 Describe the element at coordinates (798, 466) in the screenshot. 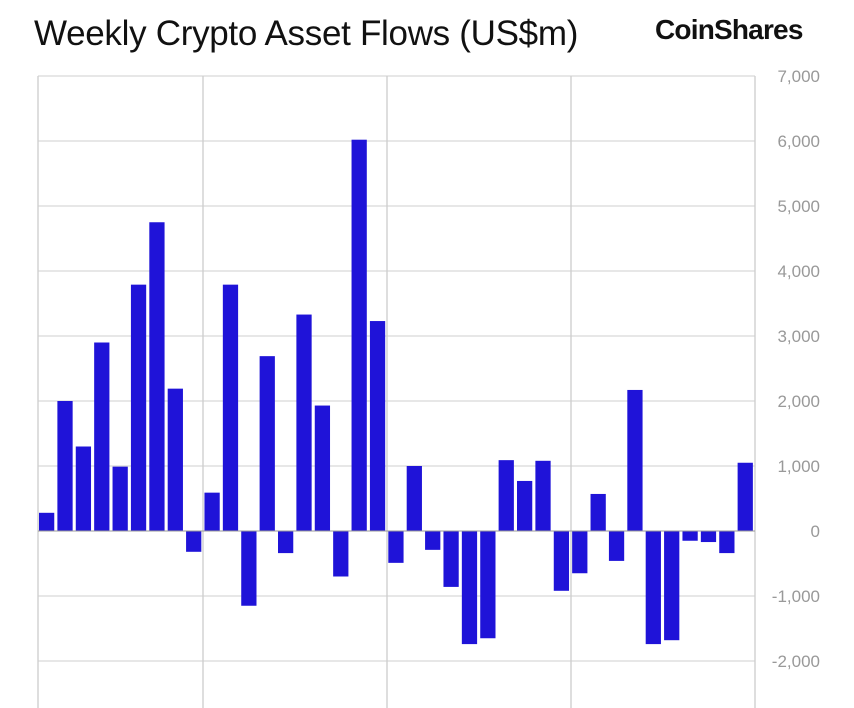

I see `y-tick-label: 1,000` at that location.